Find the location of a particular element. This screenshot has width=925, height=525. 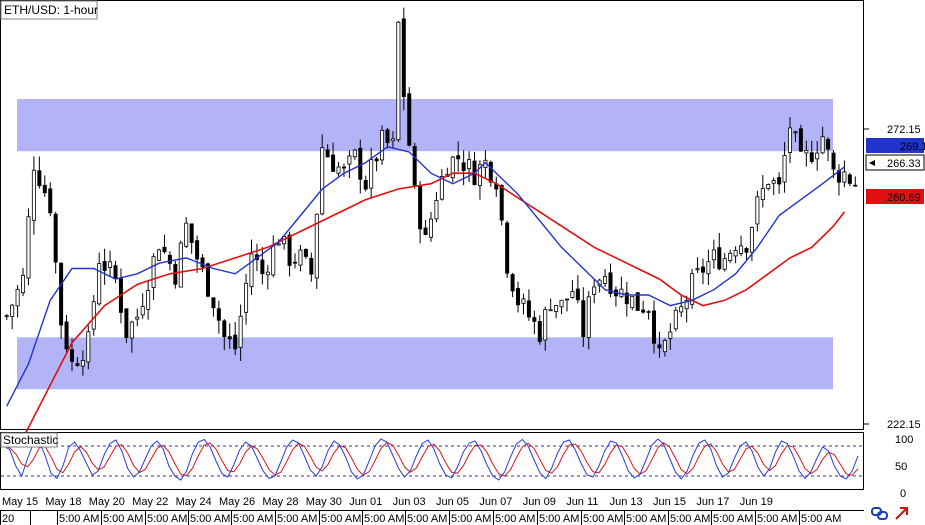

symbol-title-box is located at coordinates (49, 10).